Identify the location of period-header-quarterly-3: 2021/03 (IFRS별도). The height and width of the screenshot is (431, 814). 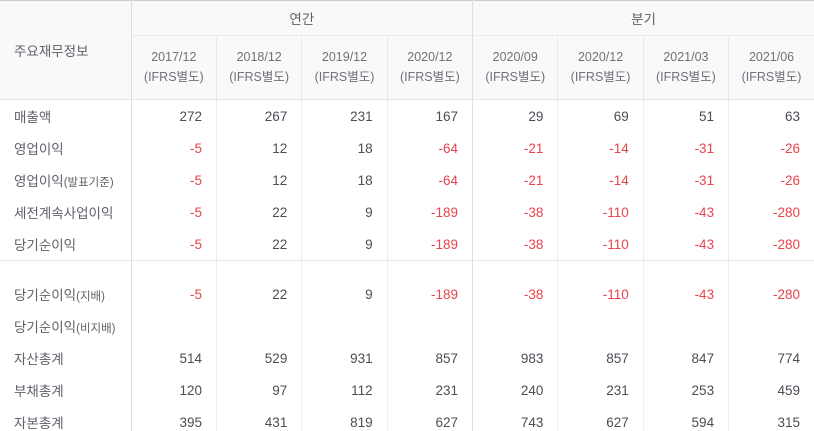
(686, 67).